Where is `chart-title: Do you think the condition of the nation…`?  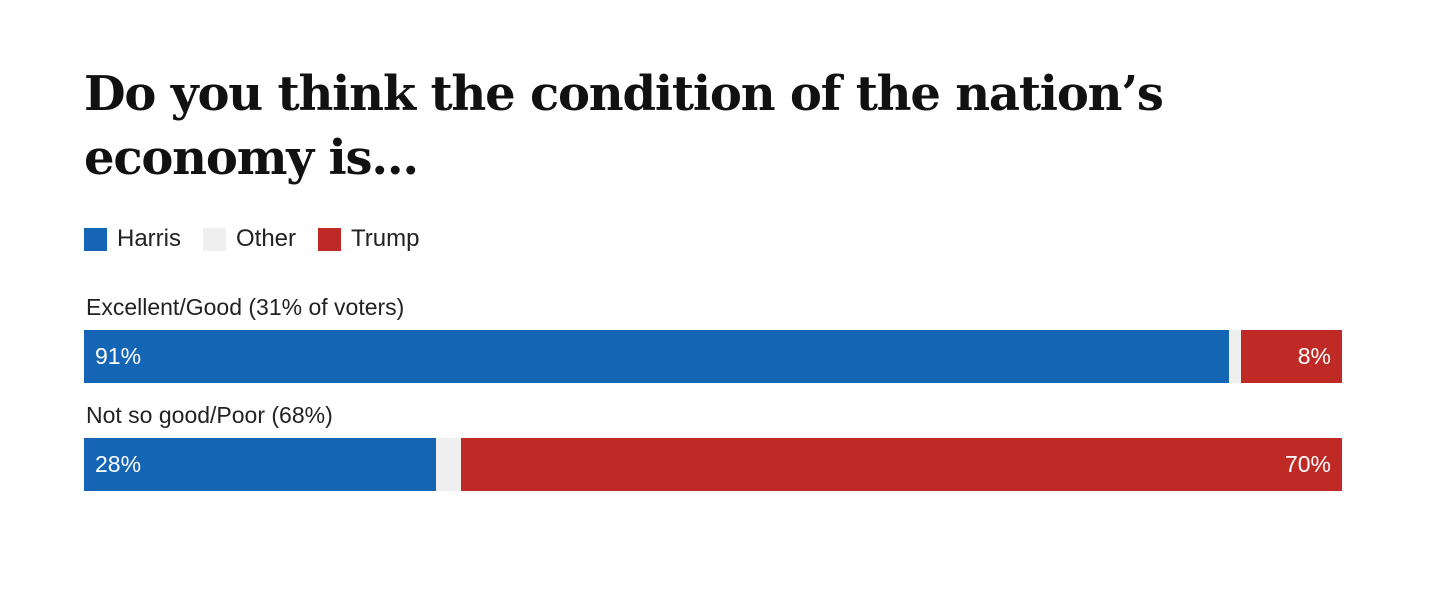
chart-title: Do you think the condition of the nation… is located at coordinates (624, 126).